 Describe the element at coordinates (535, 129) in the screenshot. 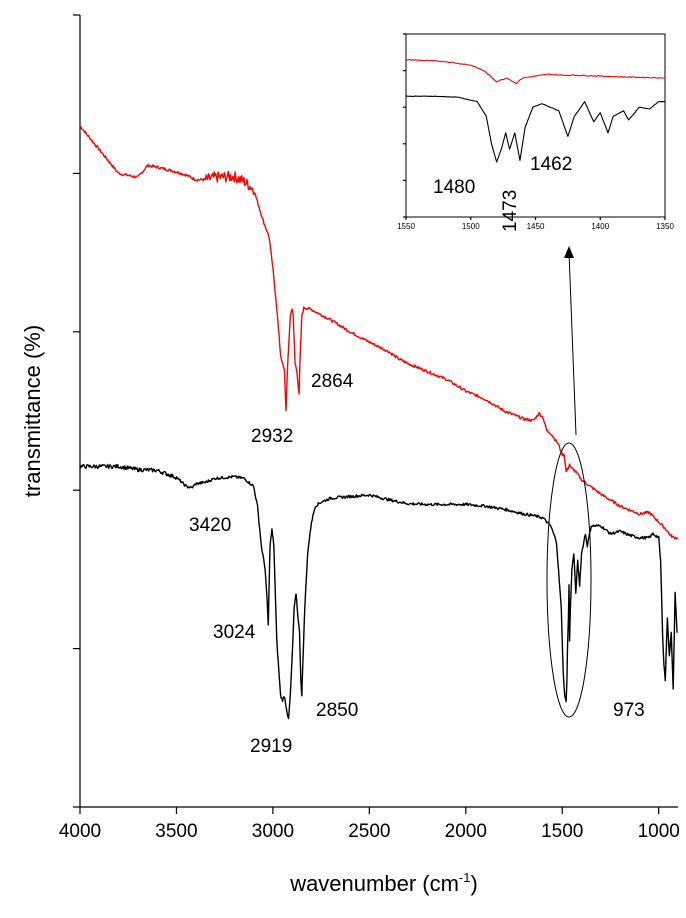

I see `inset-black-spectrum-line` at that location.